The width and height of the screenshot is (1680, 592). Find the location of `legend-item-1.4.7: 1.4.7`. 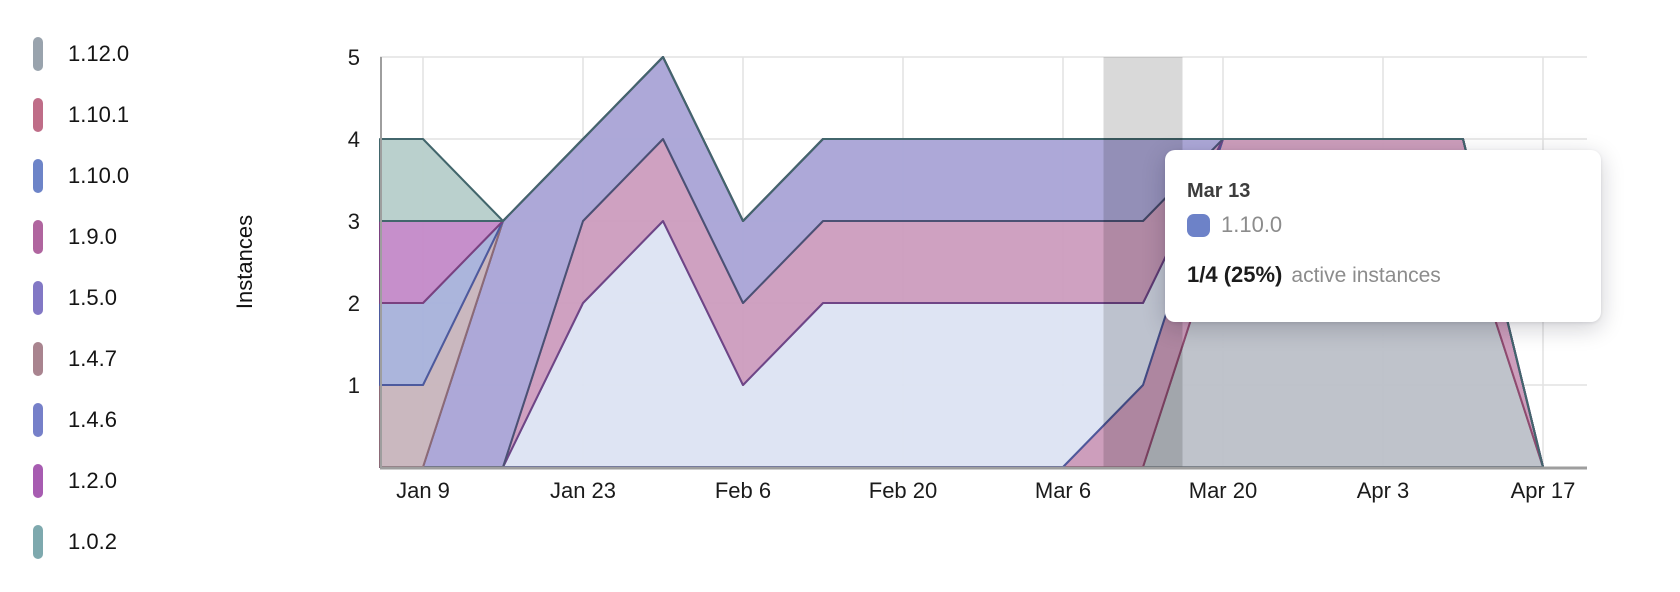

legend-item-1.4.7: 1.4.7 is located at coordinates (81, 359).